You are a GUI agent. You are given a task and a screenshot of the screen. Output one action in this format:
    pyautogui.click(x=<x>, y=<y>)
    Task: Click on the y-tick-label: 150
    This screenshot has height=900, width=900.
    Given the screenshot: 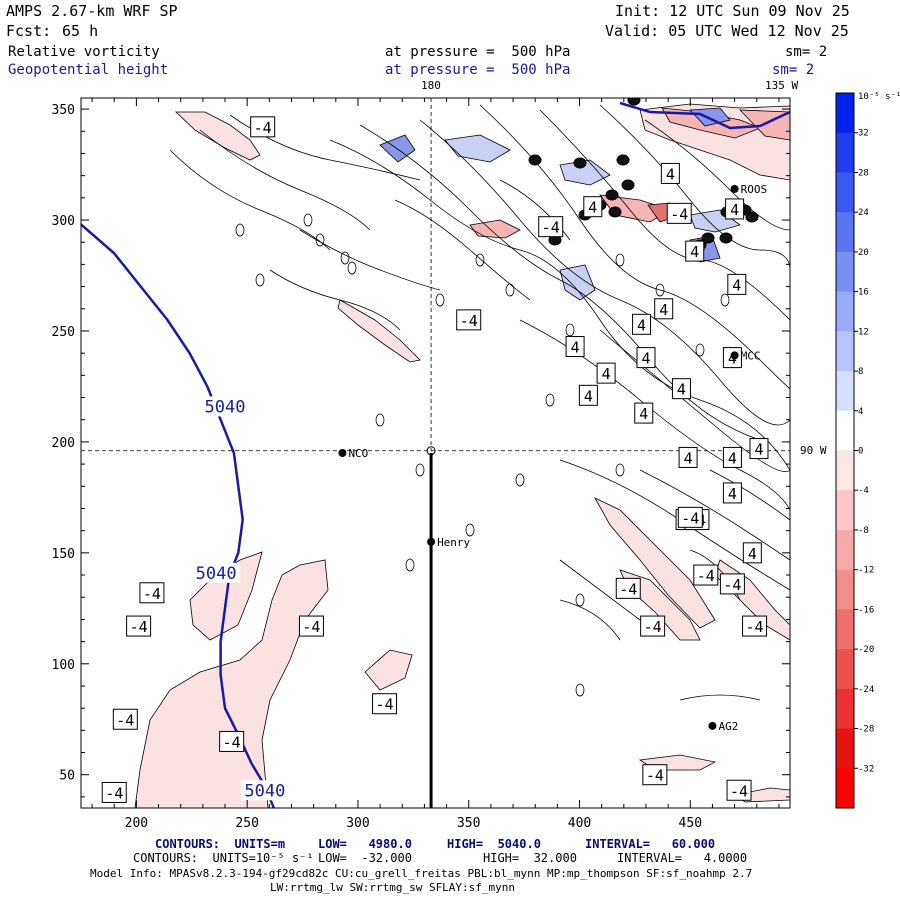 What is the action you would take?
    pyautogui.click(x=63, y=554)
    